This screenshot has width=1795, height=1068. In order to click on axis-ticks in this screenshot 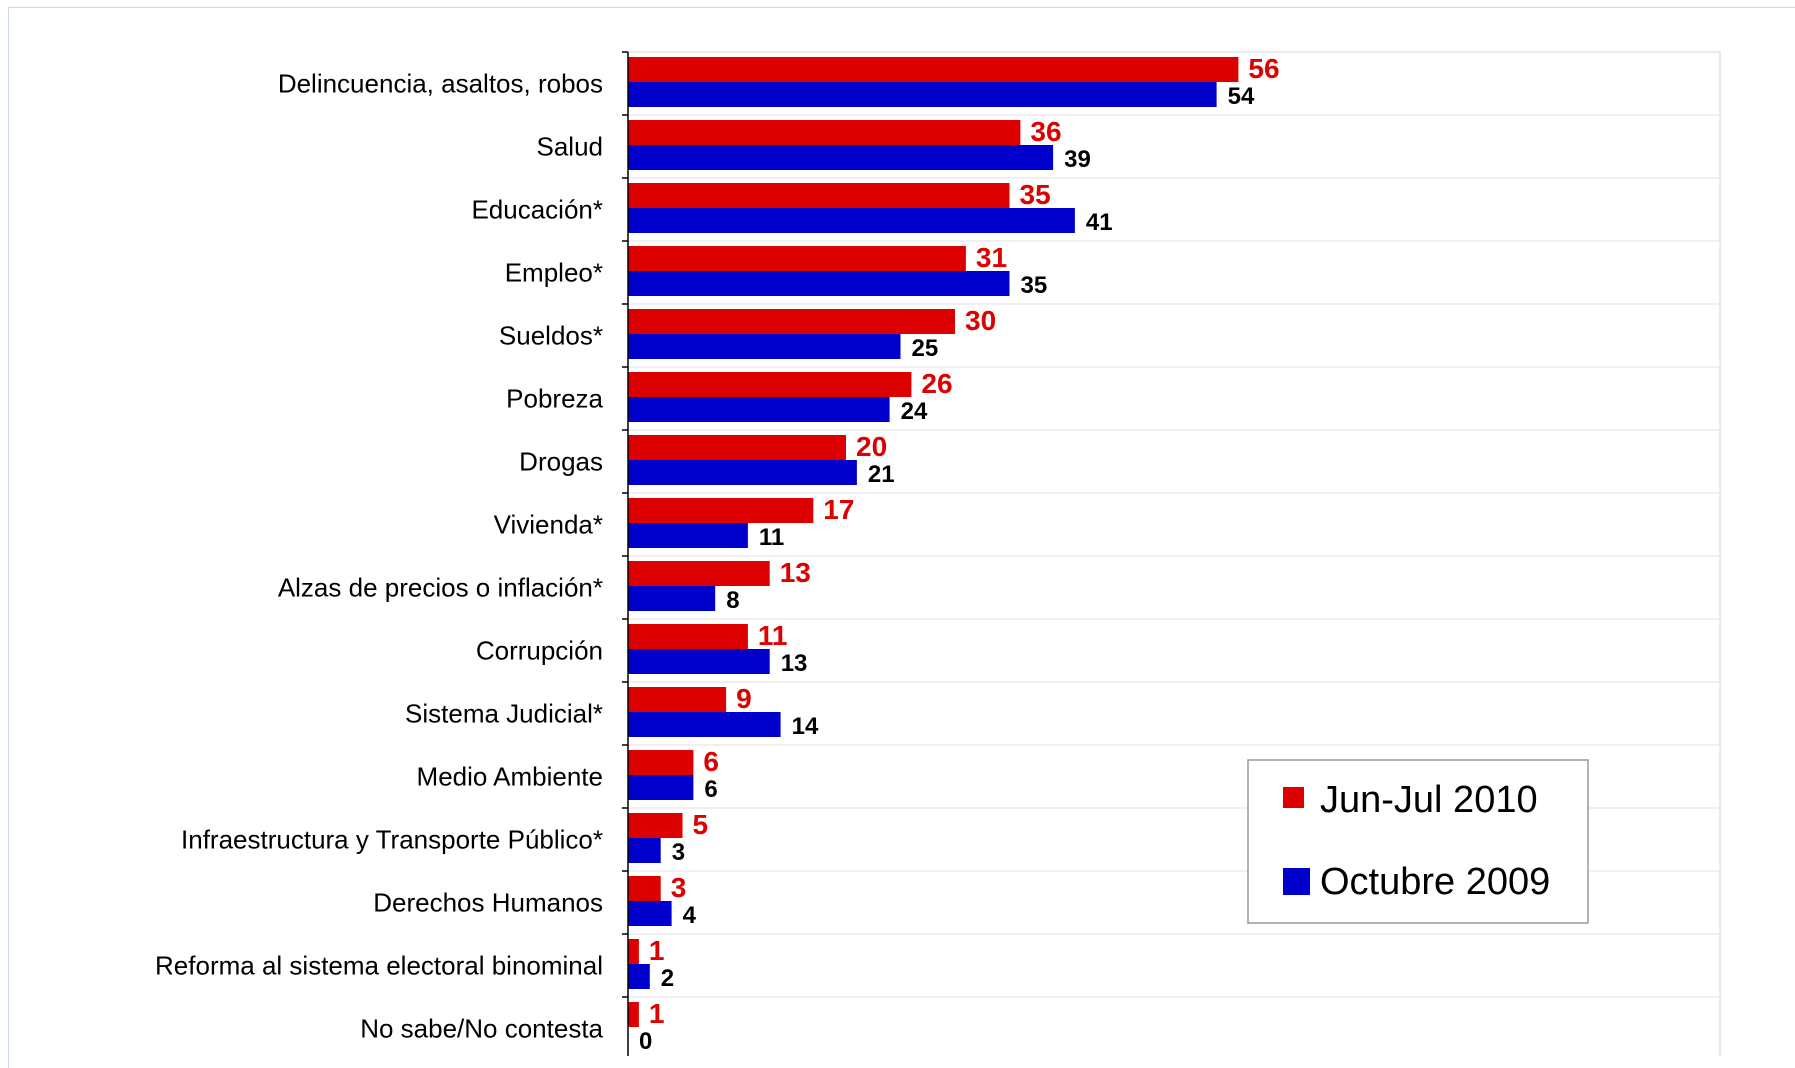, I will do `click(625, 524)`.